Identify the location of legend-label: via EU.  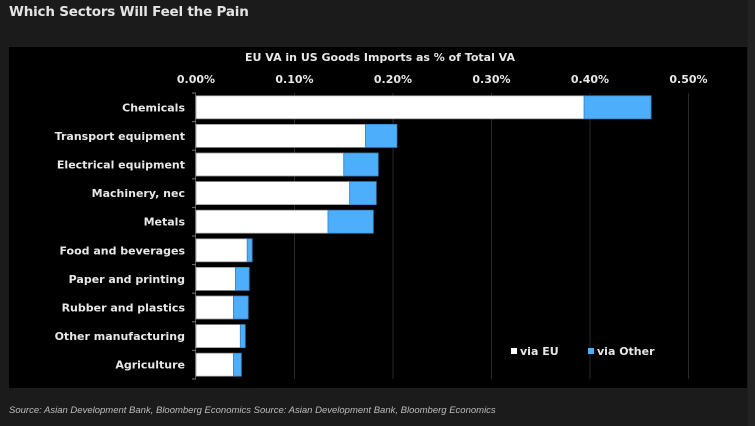
(539, 351).